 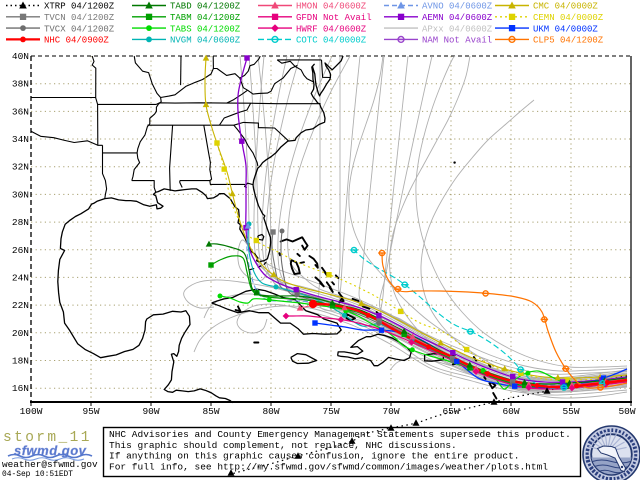 What do you see at coordinates (20, 388) in the screenshot?
I see `svg-text: 16N` at bounding box center [20, 388].